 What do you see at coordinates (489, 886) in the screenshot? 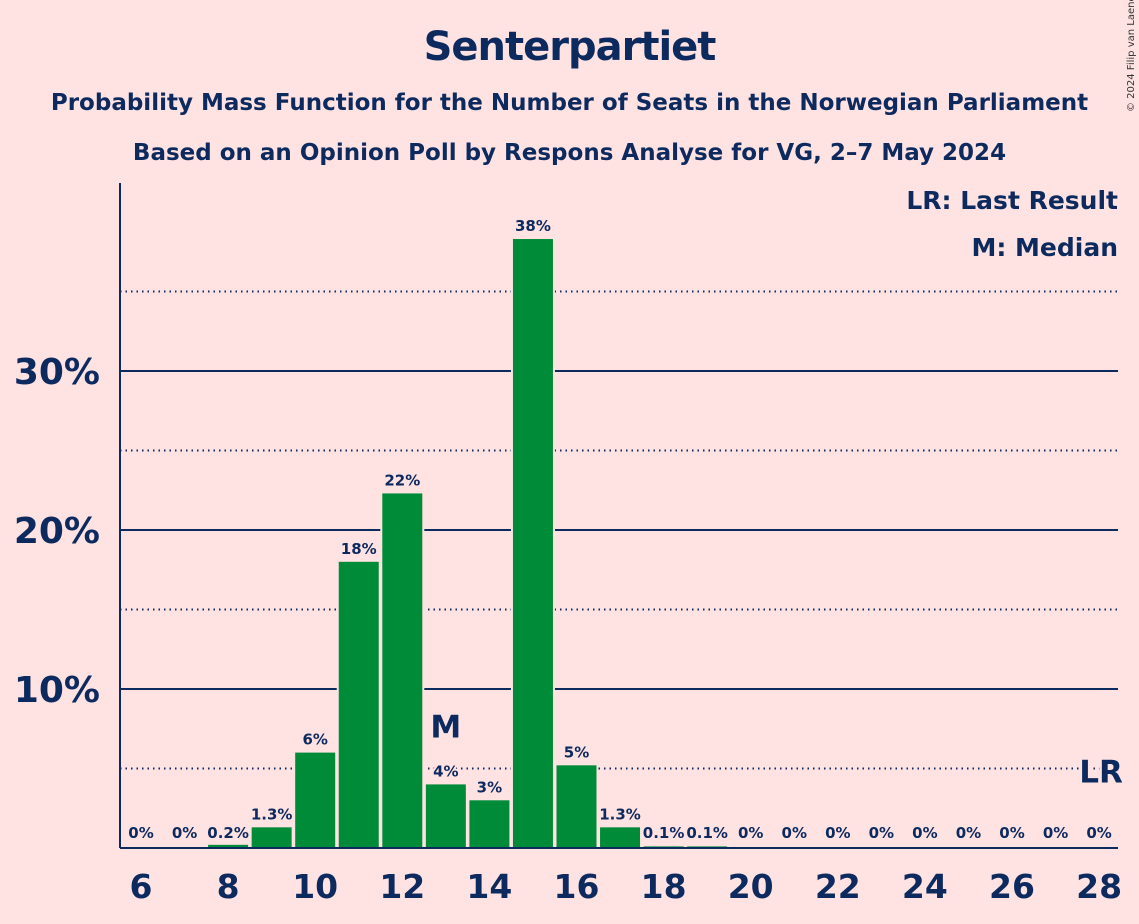
I see `x-tick-label: 14` at bounding box center [489, 886].